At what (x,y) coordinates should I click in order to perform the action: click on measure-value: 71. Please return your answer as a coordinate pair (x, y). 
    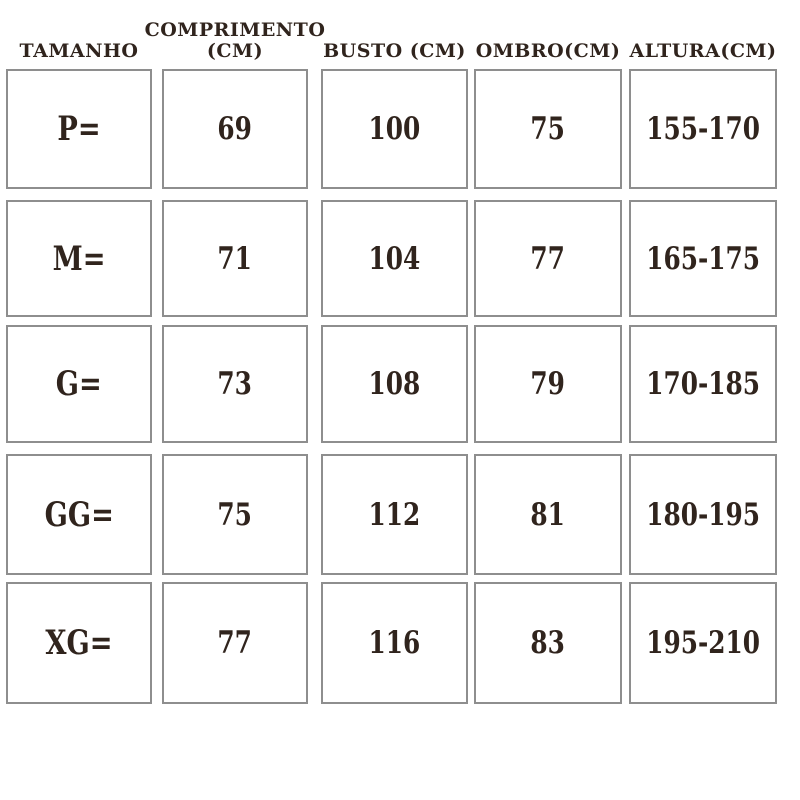
    Looking at the image, I should click on (235, 258).